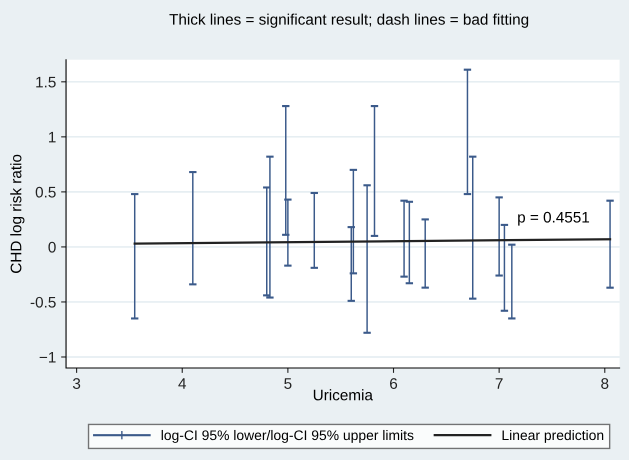 This screenshot has height=460, width=629. I want to click on y-tick-label: 1, so click(52, 137).